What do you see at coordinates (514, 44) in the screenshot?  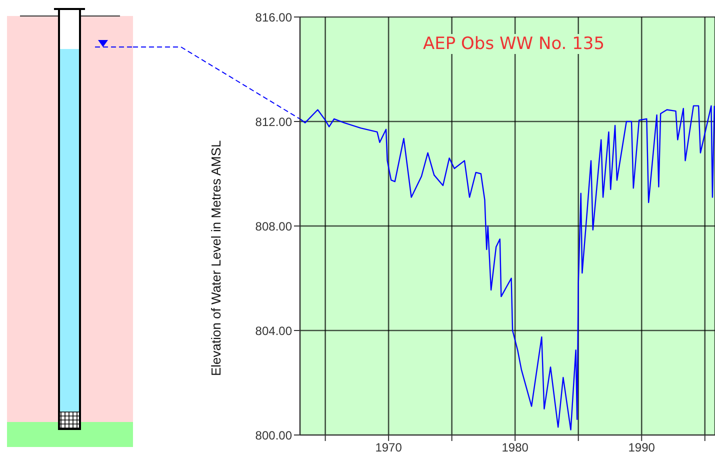 I see `text: AEP Obs WW No. 135` at bounding box center [514, 44].